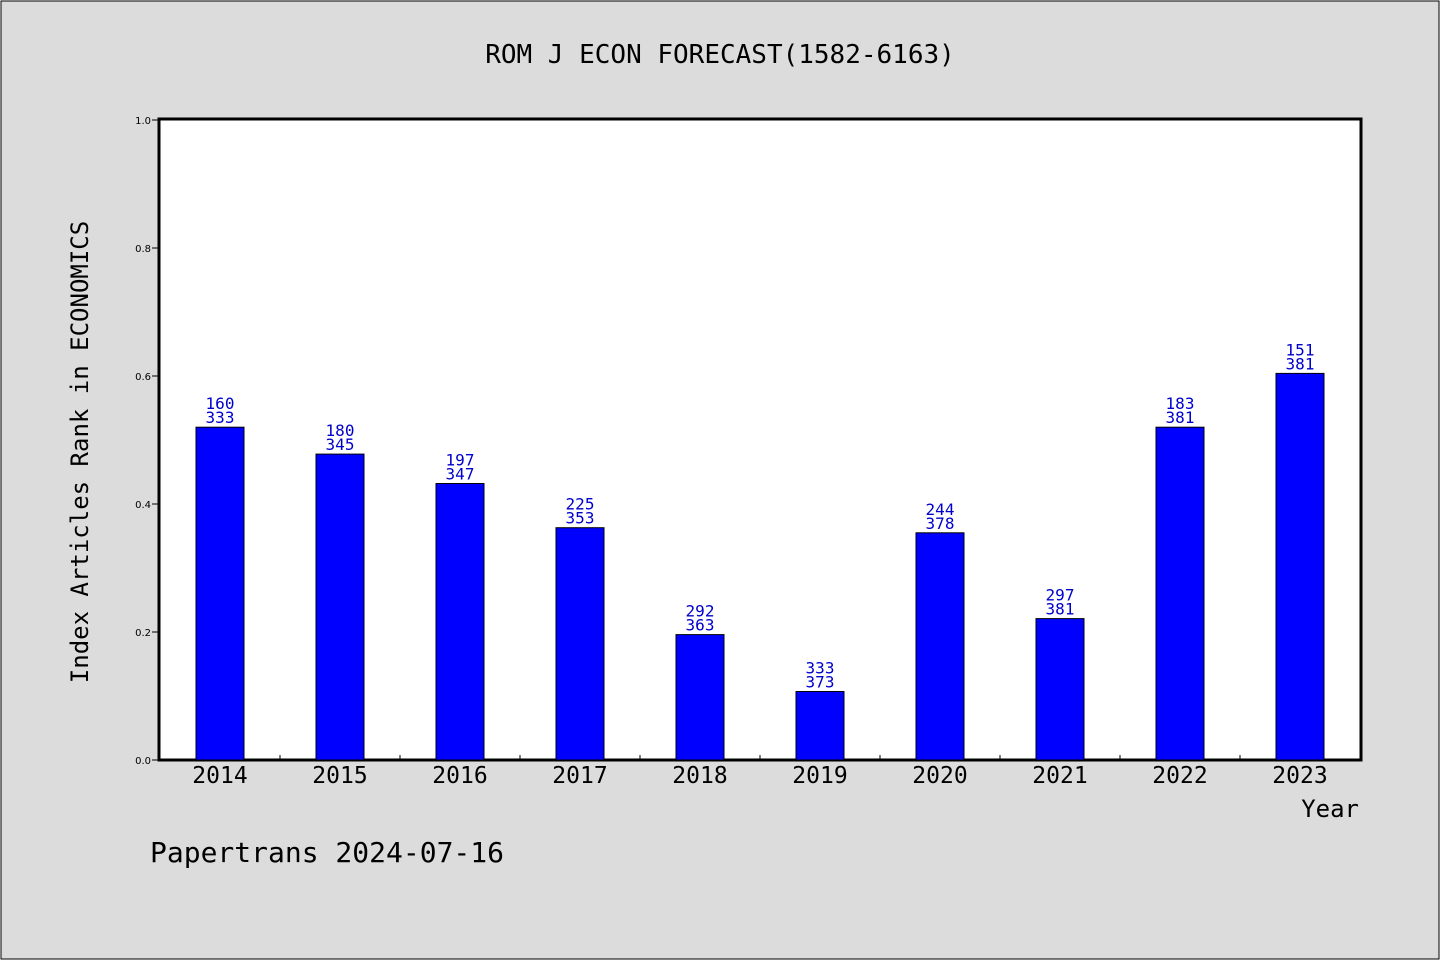  Describe the element at coordinates (699, 776) in the screenshot. I see `x-tick-label-2018: 2018` at that location.